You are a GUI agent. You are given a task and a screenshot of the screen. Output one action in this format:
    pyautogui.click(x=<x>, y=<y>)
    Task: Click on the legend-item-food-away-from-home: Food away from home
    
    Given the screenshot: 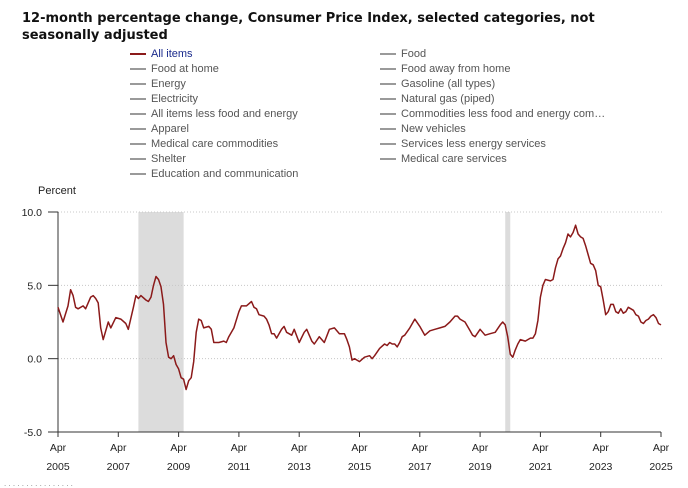 What is the action you would take?
    pyautogui.click(x=445, y=68)
    